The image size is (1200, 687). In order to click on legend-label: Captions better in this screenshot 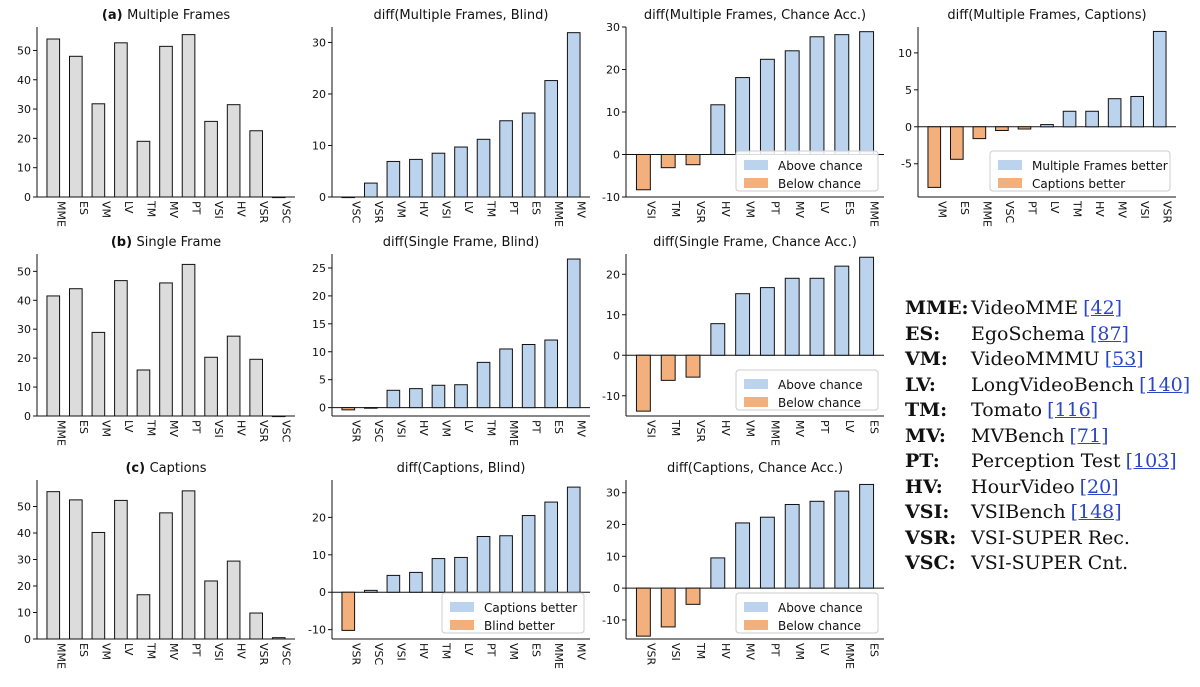, I will do `click(530, 608)`.